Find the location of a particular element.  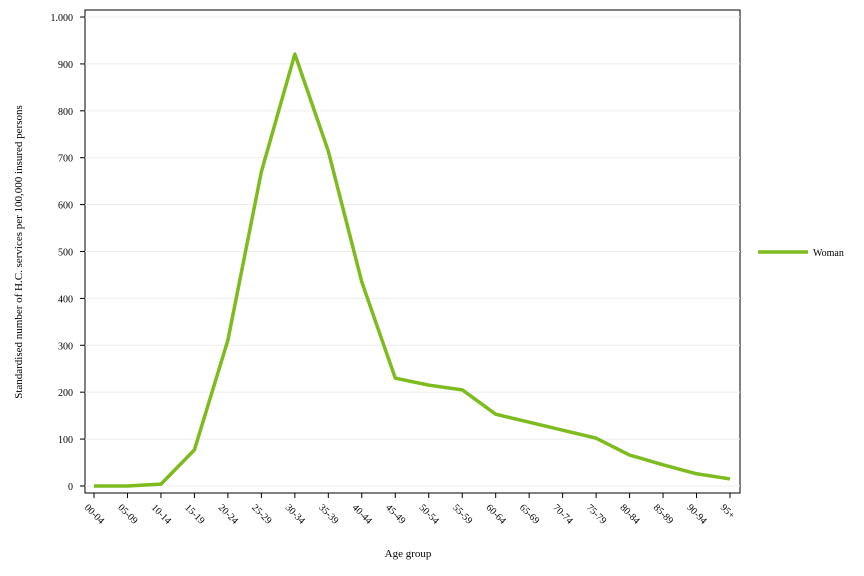

y-tick-label: 300 is located at coordinates (65, 346).